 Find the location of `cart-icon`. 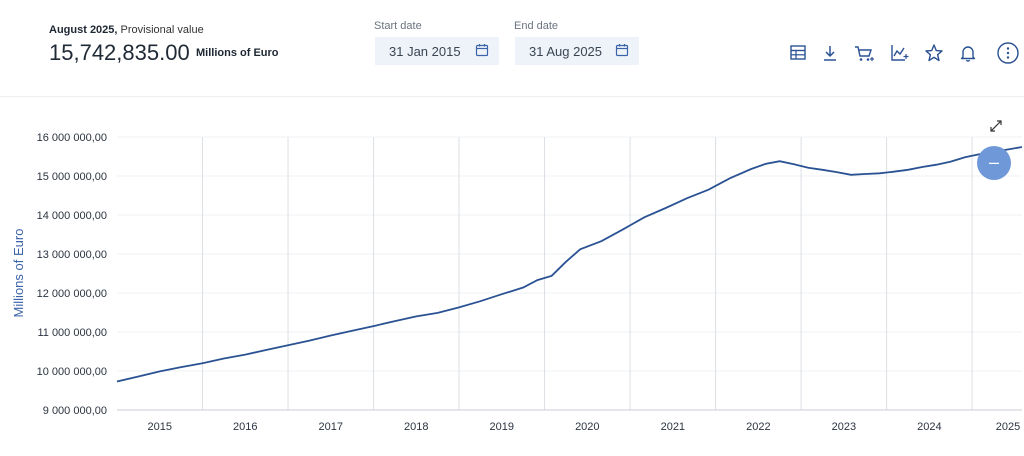

cart-icon is located at coordinates (864, 53).